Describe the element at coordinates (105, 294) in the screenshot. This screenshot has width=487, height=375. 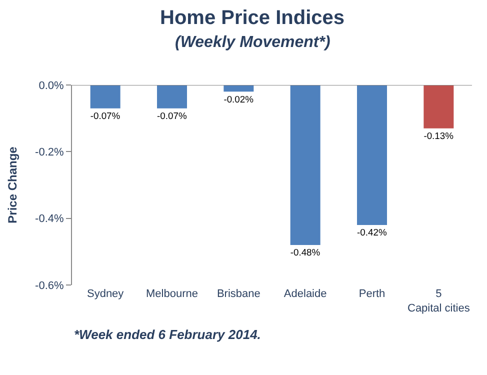
I see `x-tick-label: Sydney` at that location.